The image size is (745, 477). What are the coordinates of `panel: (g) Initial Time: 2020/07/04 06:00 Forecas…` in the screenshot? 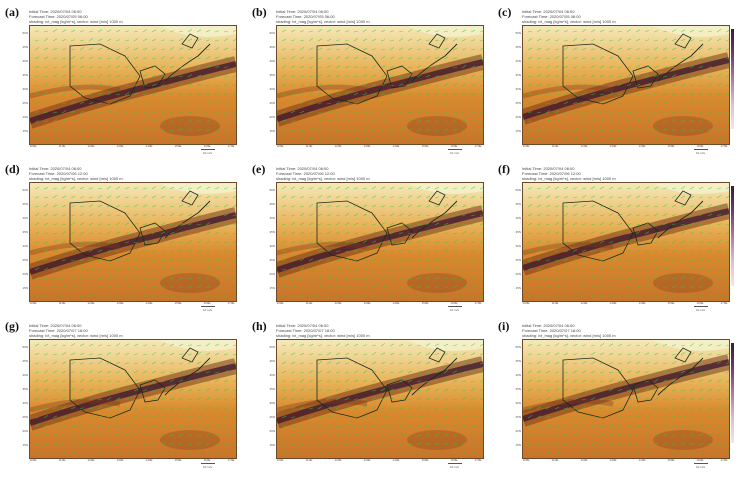 It's located at (124, 394).